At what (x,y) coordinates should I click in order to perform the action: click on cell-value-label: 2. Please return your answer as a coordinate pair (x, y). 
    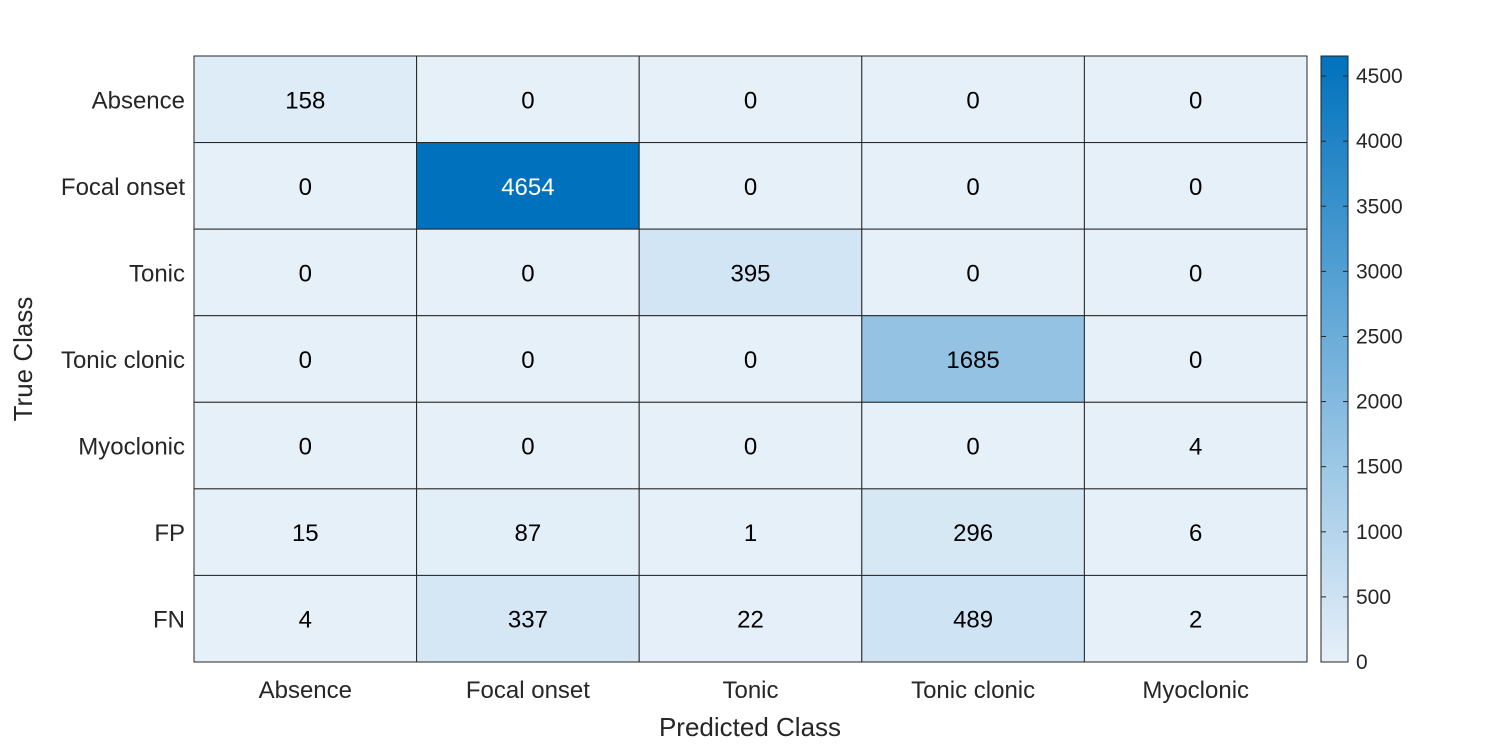
    Looking at the image, I should click on (1195, 620).